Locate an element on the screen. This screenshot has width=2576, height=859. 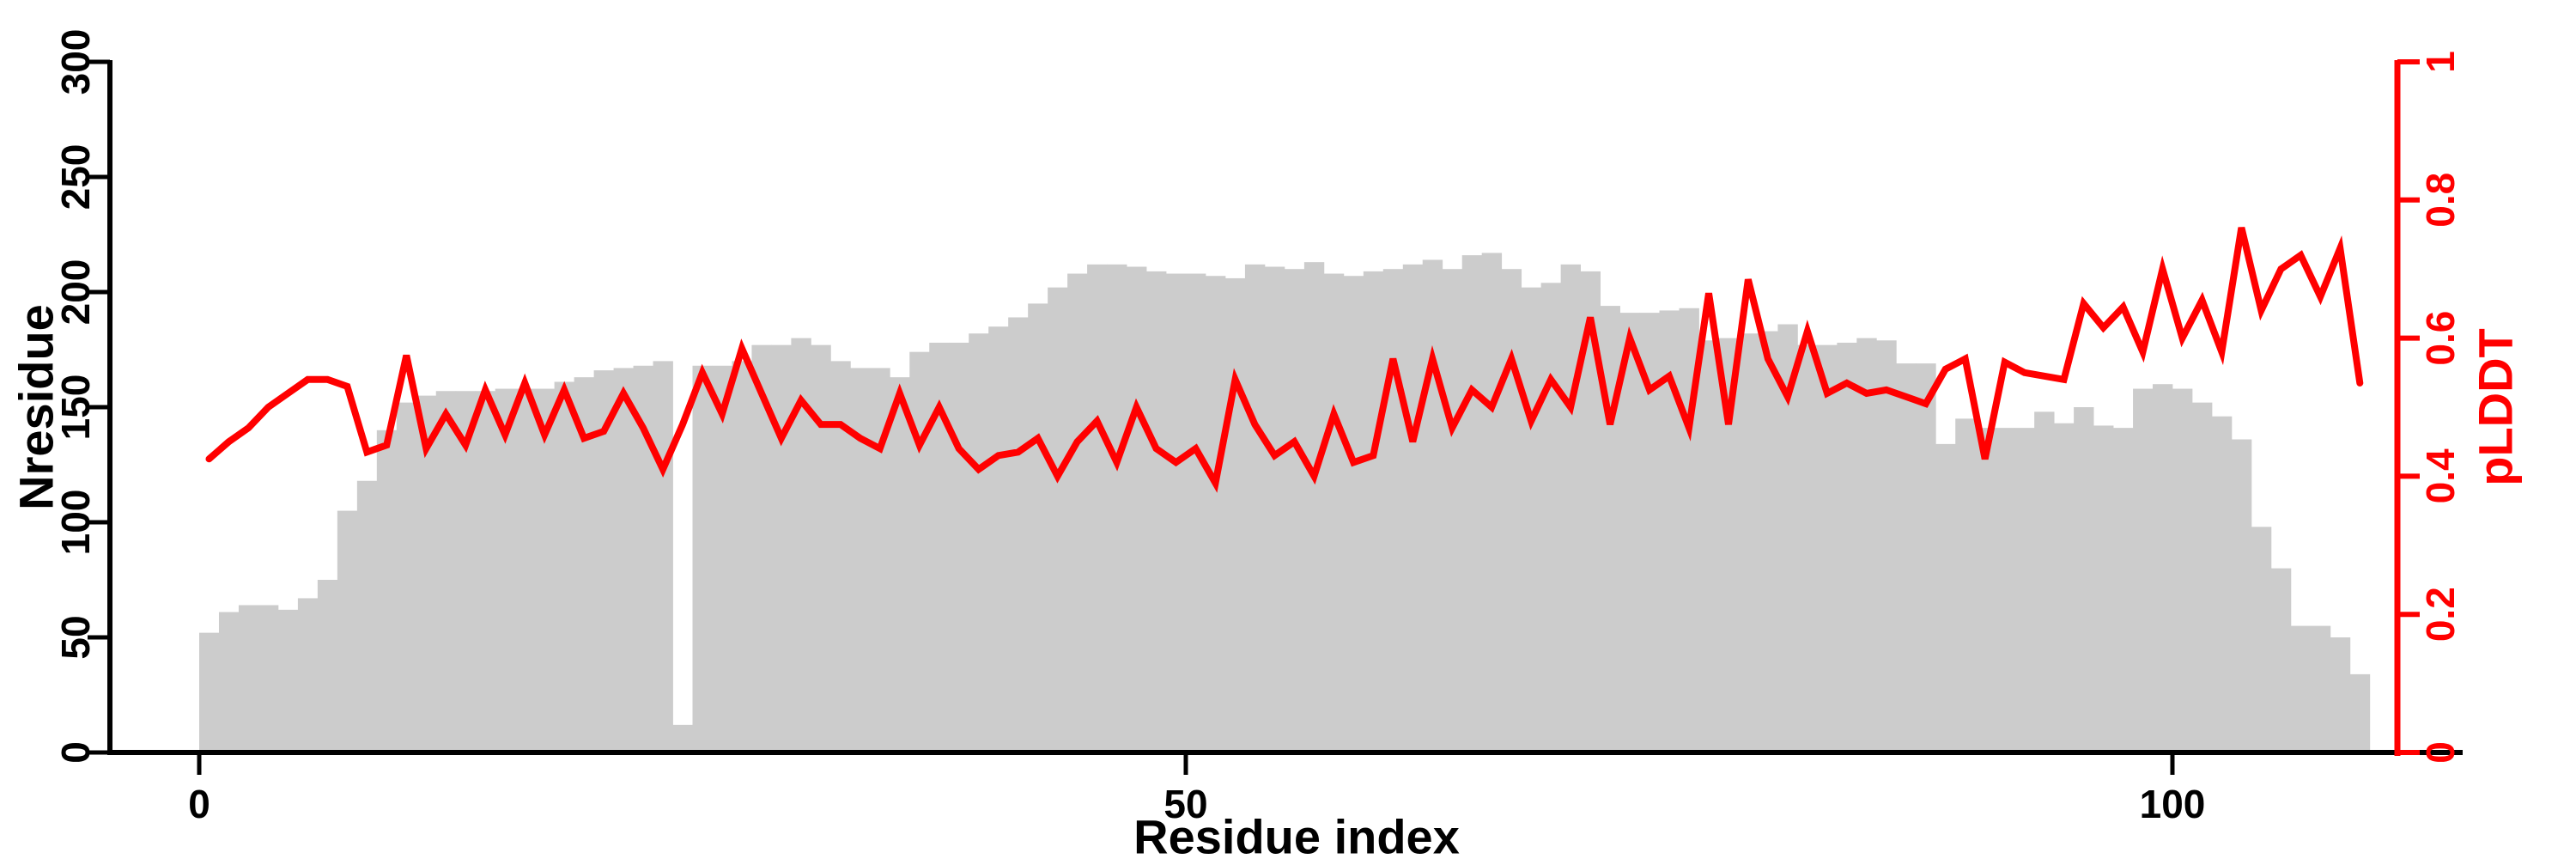
right-tick-label: 0 is located at coordinates (2441, 753).